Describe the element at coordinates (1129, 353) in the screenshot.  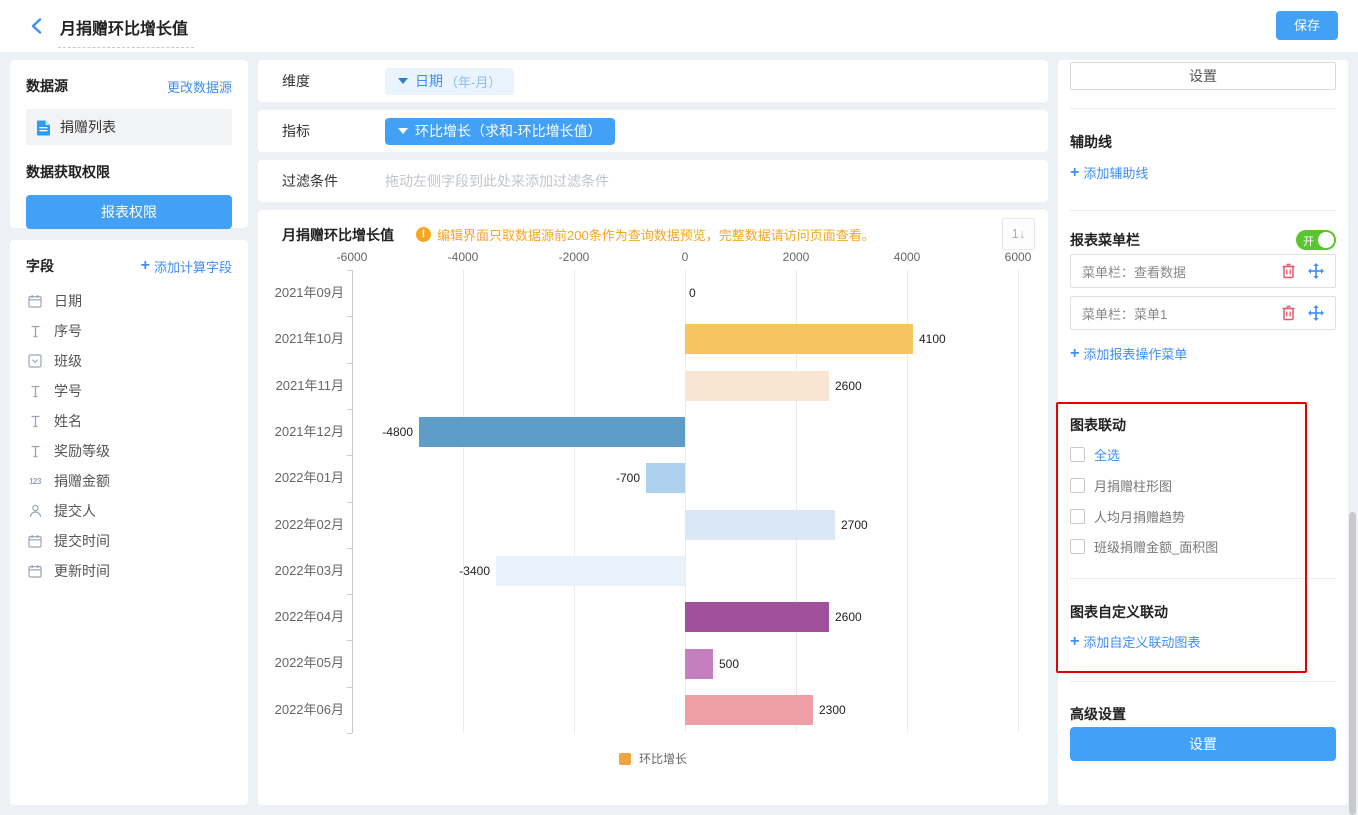
I see `add-report-menu-link: + 添加报表操作菜单` at that location.